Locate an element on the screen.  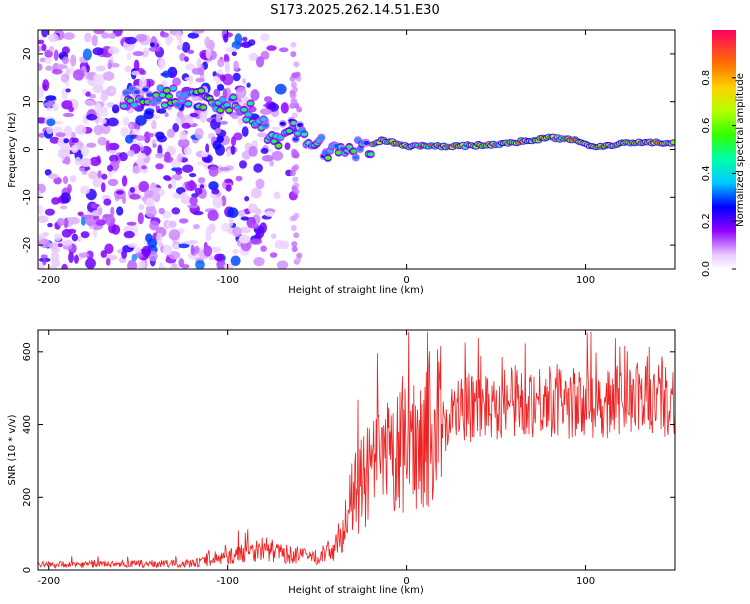
y-tick-label: -10 is located at coordinates (27, 197).